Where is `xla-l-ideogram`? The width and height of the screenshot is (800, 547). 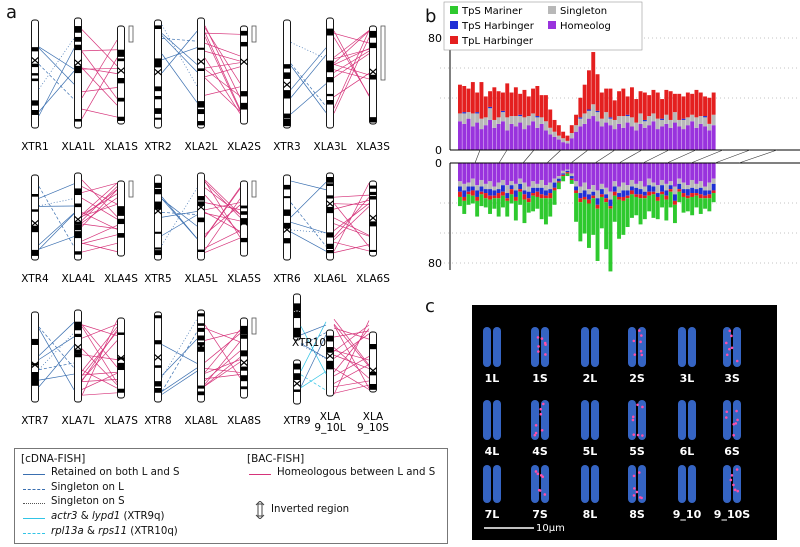 xla-l-ideogram is located at coordinates (78, 216).